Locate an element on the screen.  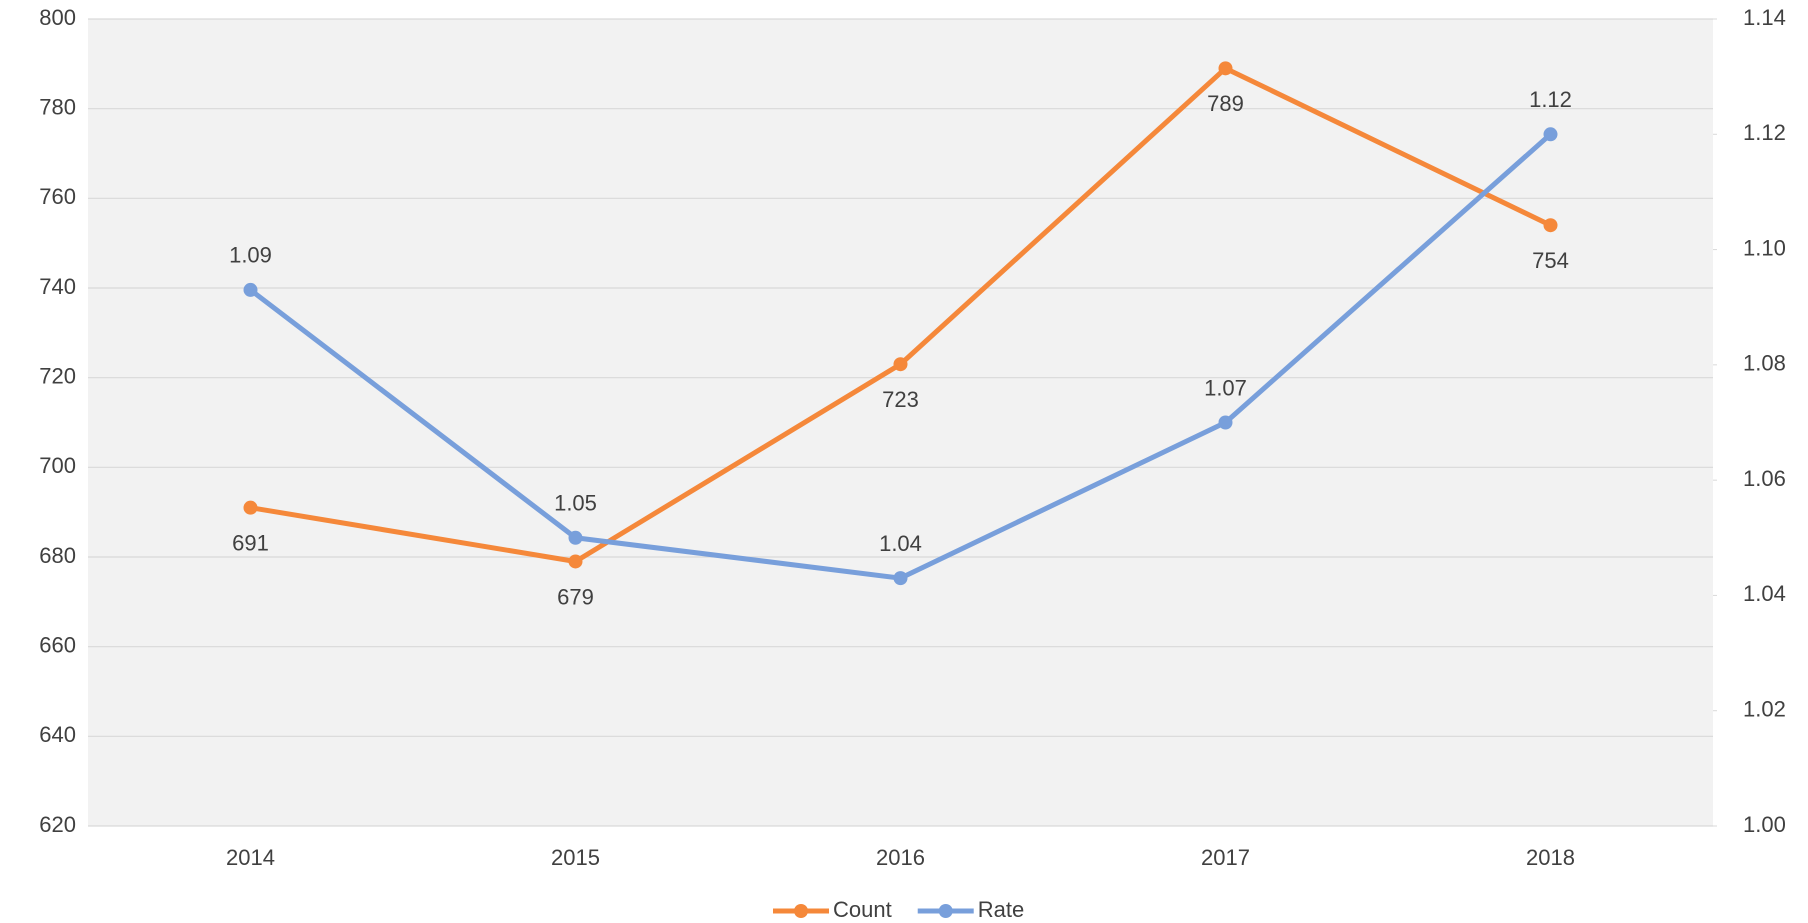
x-tick-label: 2015 is located at coordinates (575, 857).